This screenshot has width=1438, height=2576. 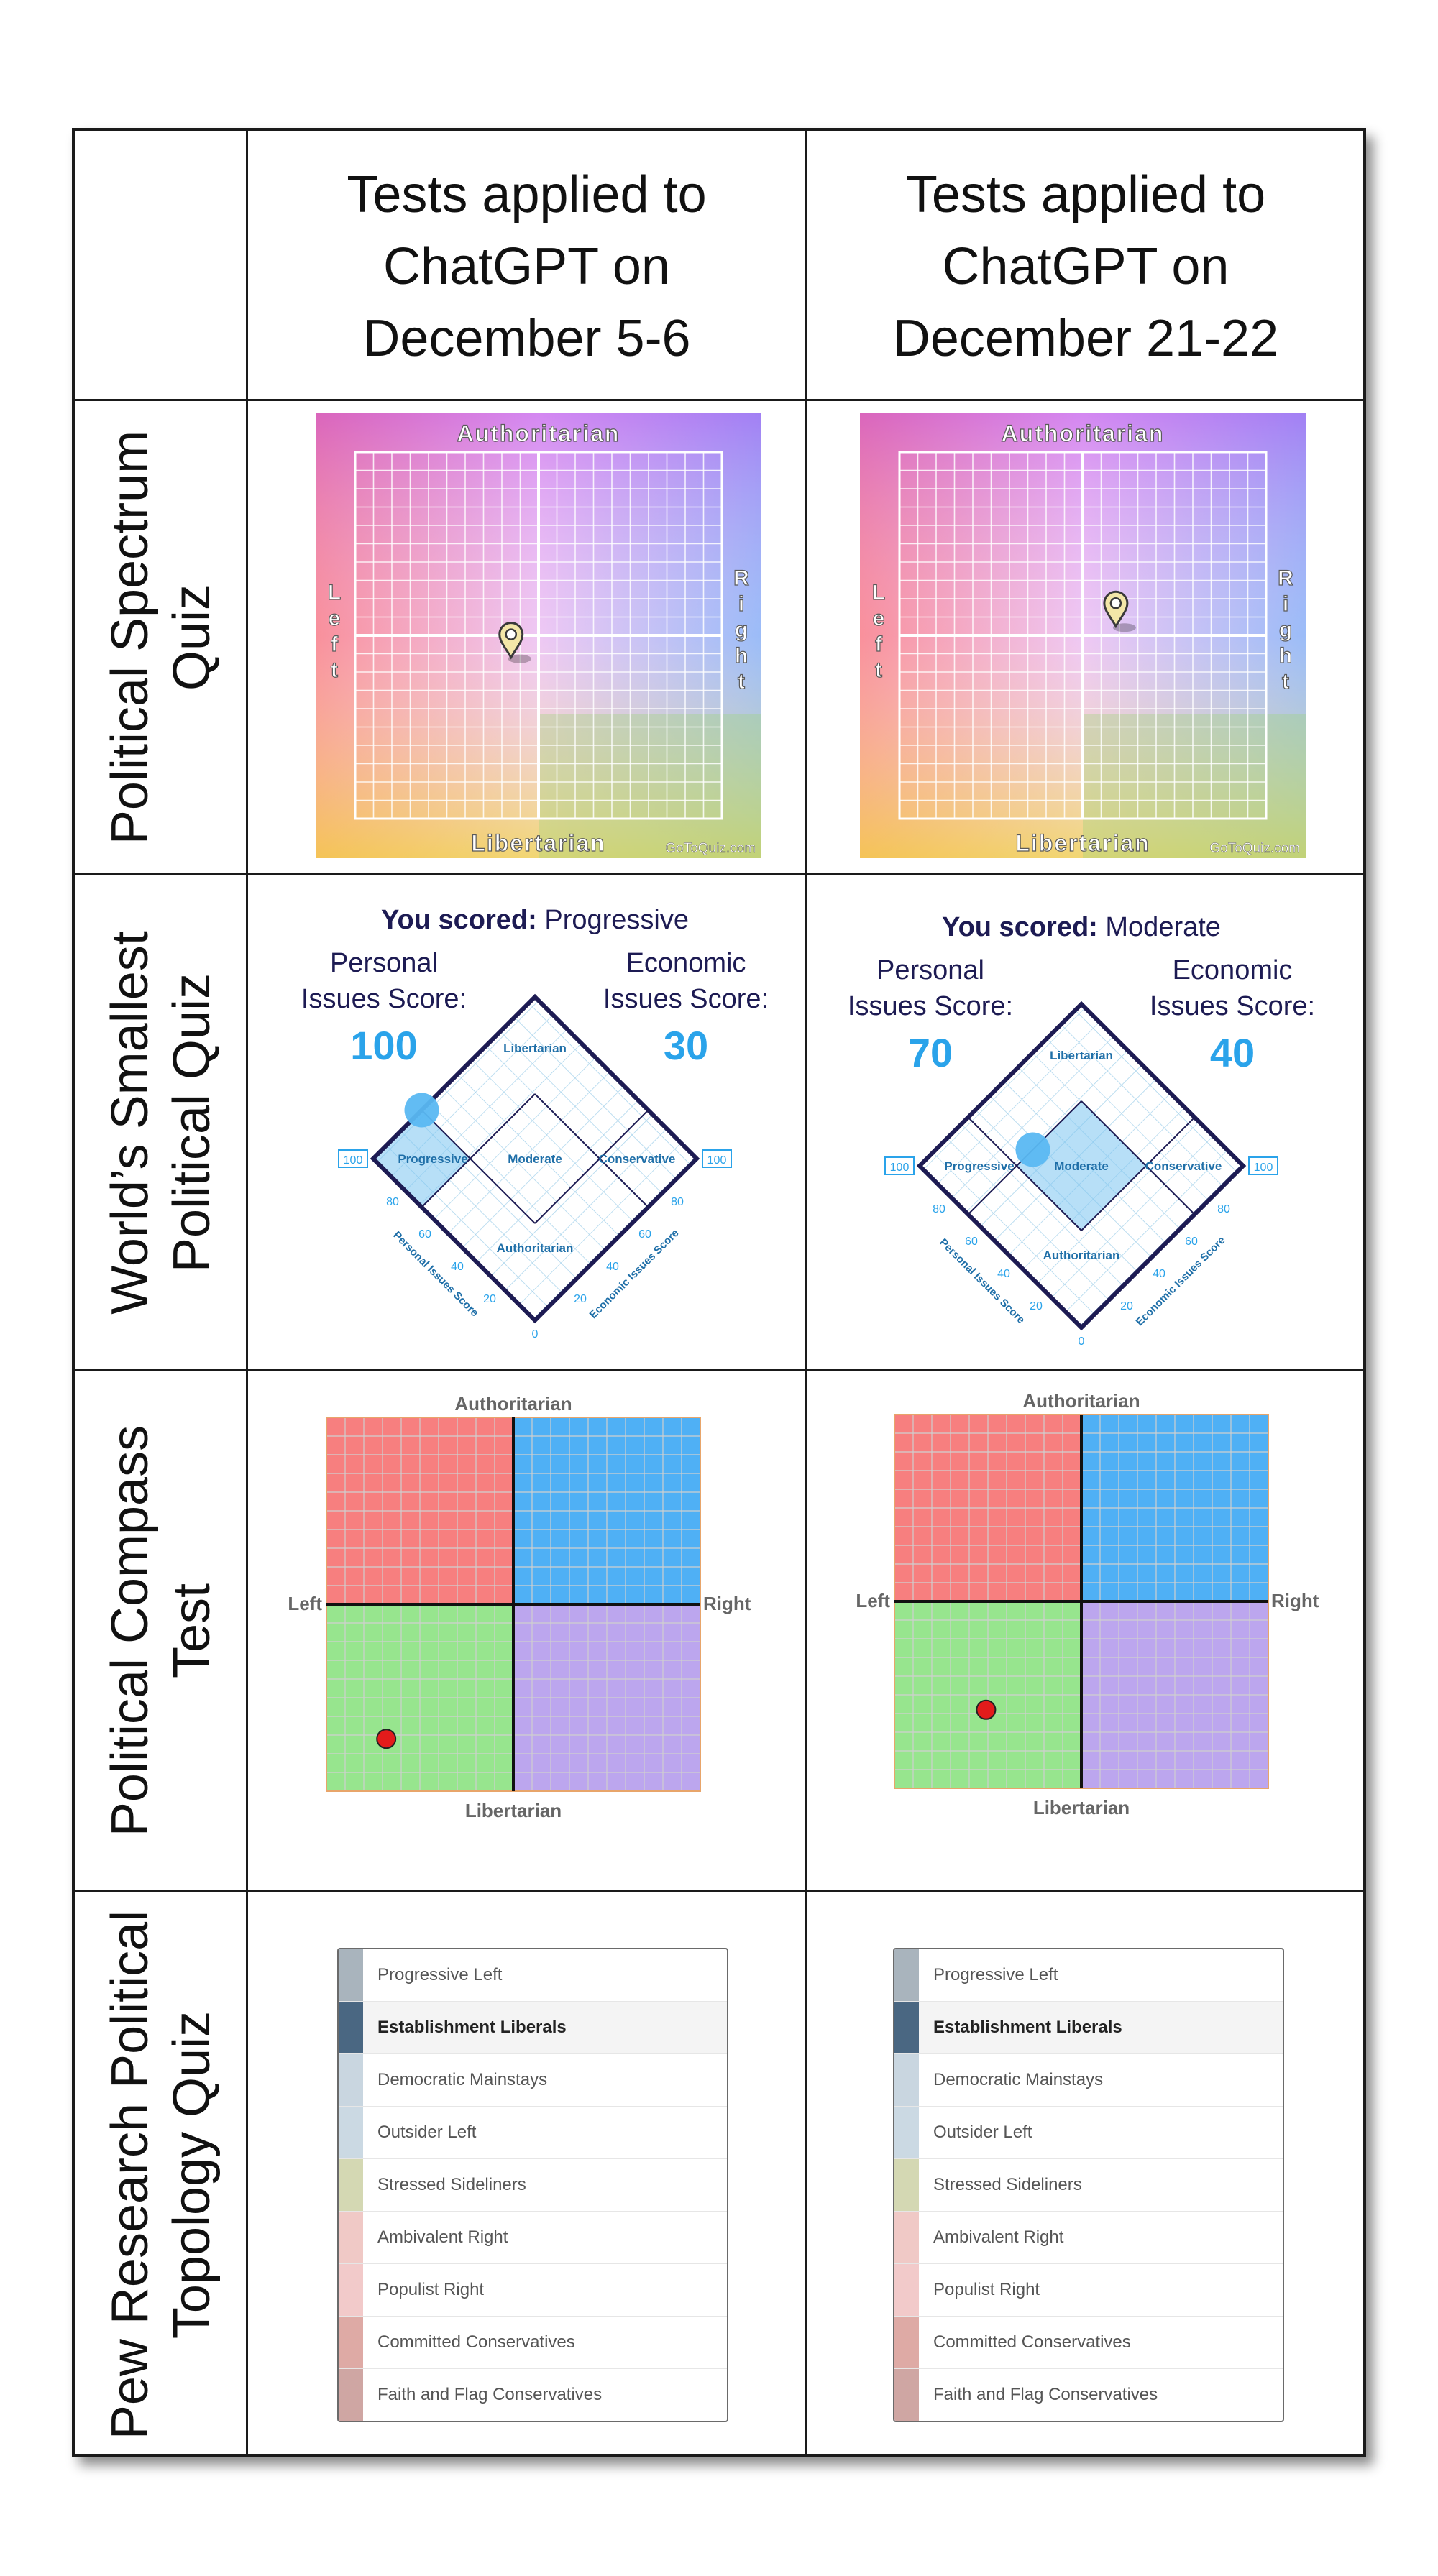 I want to click on region-label-authoritarian: Authoritarian, so click(x=535, y=1248).